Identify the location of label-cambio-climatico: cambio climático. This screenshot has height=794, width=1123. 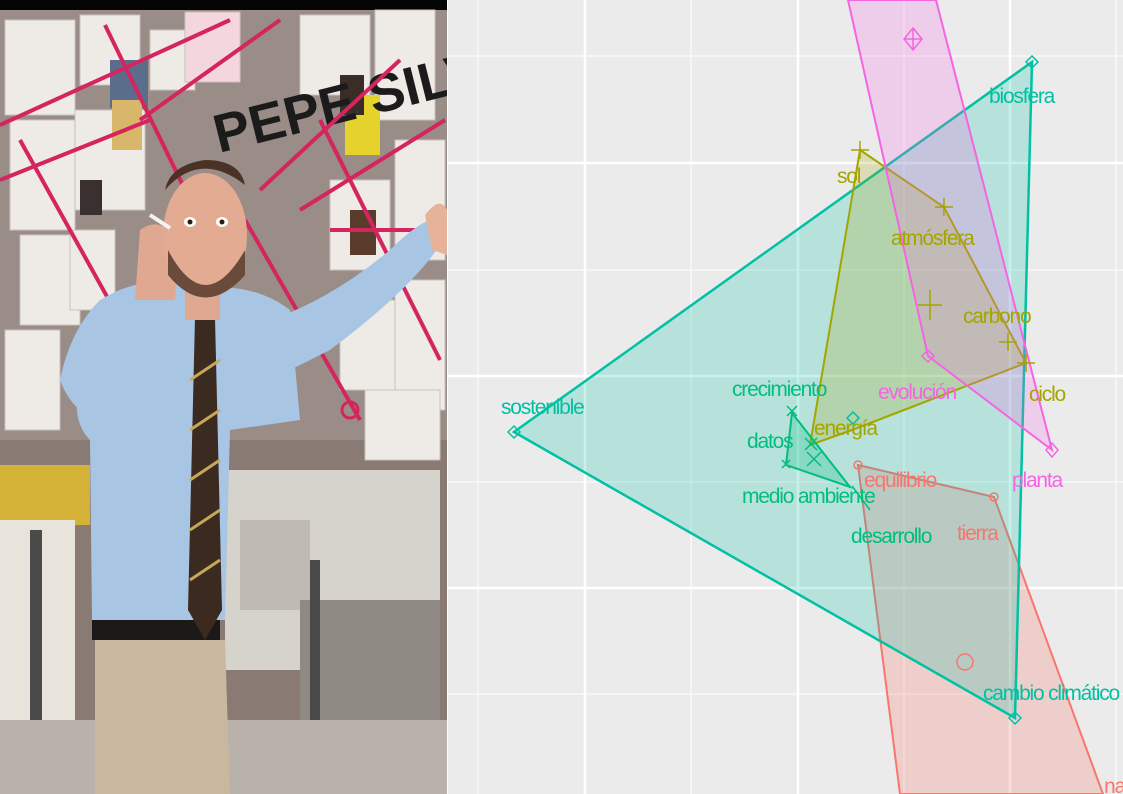
(1051, 693).